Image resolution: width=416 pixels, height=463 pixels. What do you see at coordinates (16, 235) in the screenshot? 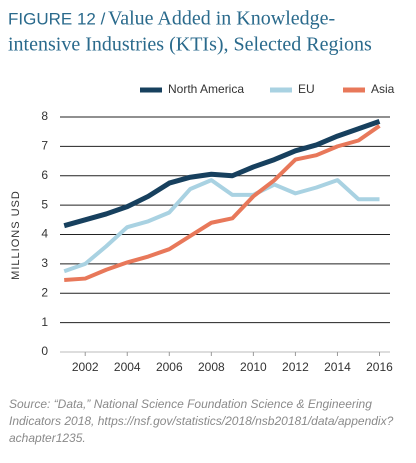
I see `y-axis-label: MILLIONS USD` at bounding box center [16, 235].